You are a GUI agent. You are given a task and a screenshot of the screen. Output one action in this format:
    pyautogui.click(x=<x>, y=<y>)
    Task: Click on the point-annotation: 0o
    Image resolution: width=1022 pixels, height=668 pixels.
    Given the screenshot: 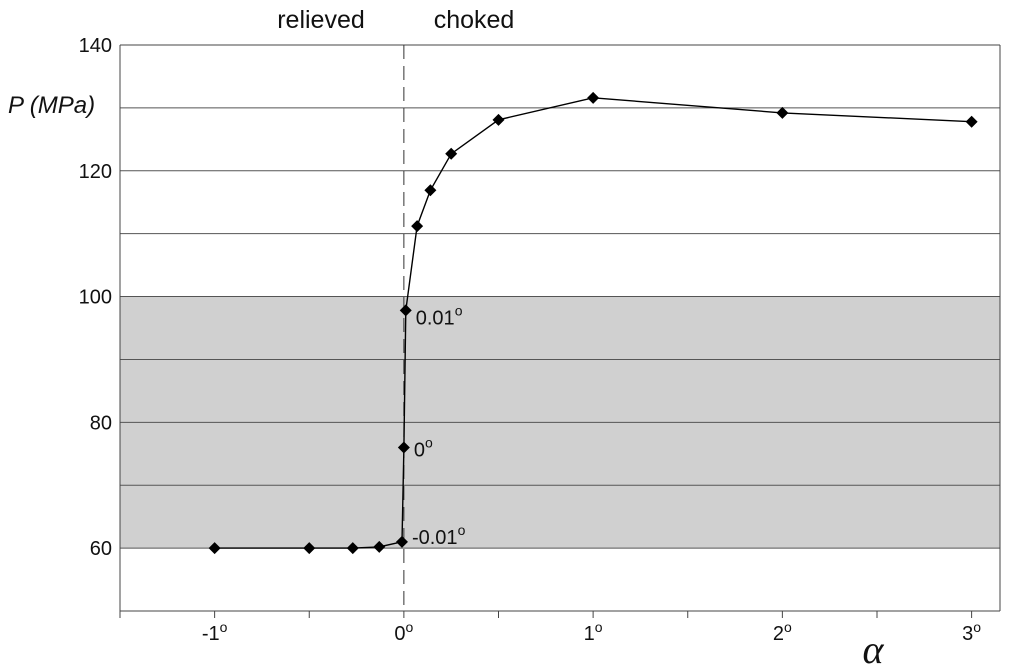 What is the action you would take?
    pyautogui.click(x=423, y=447)
    